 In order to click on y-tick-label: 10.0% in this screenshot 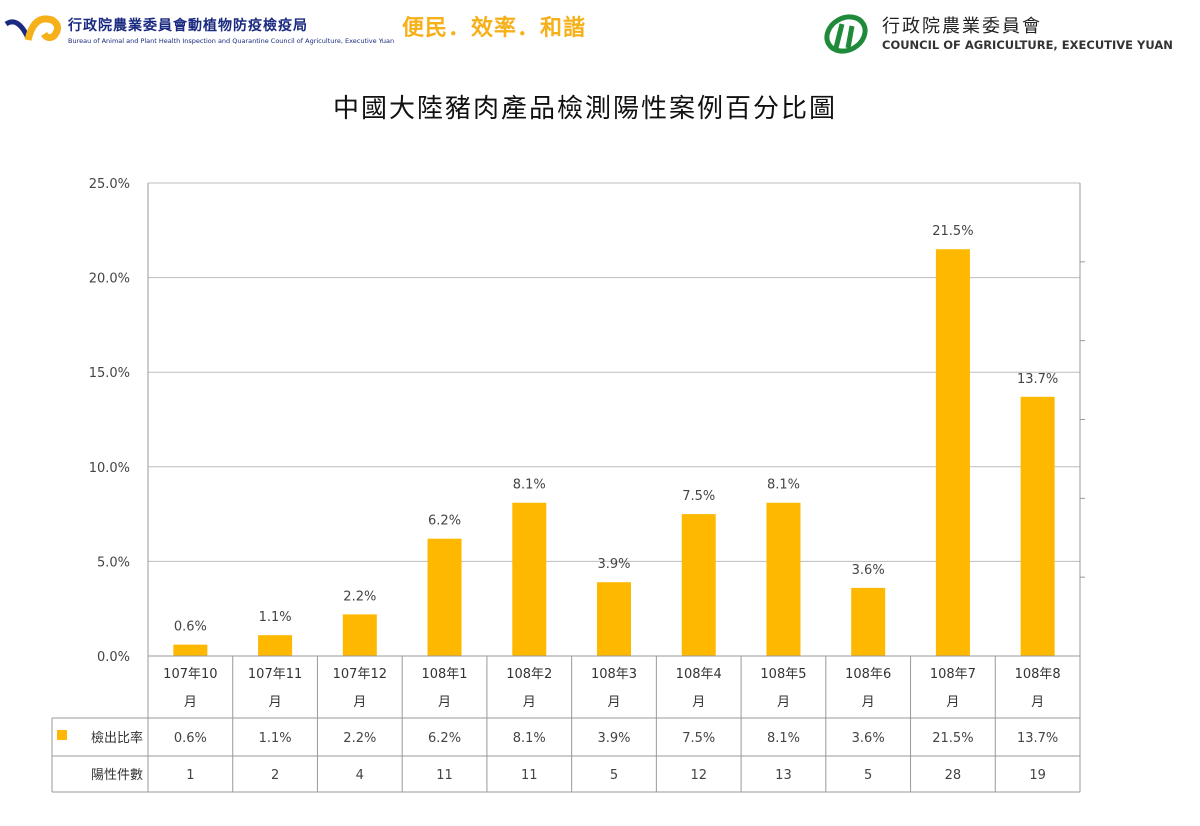, I will do `click(109, 468)`.